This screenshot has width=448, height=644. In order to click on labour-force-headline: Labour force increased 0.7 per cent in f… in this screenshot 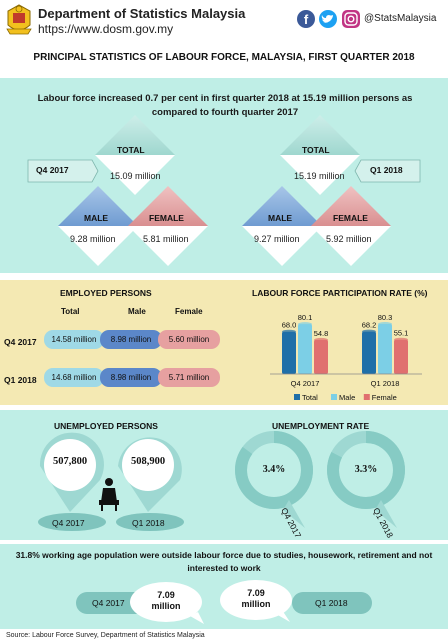, I will do `click(225, 105)`.